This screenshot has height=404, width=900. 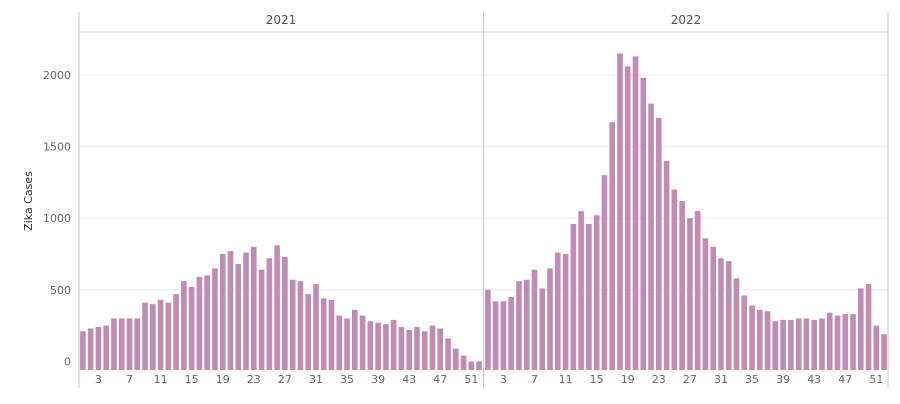 What do you see at coordinates (57, 75) in the screenshot?
I see `y-tick-label: 2000` at bounding box center [57, 75].